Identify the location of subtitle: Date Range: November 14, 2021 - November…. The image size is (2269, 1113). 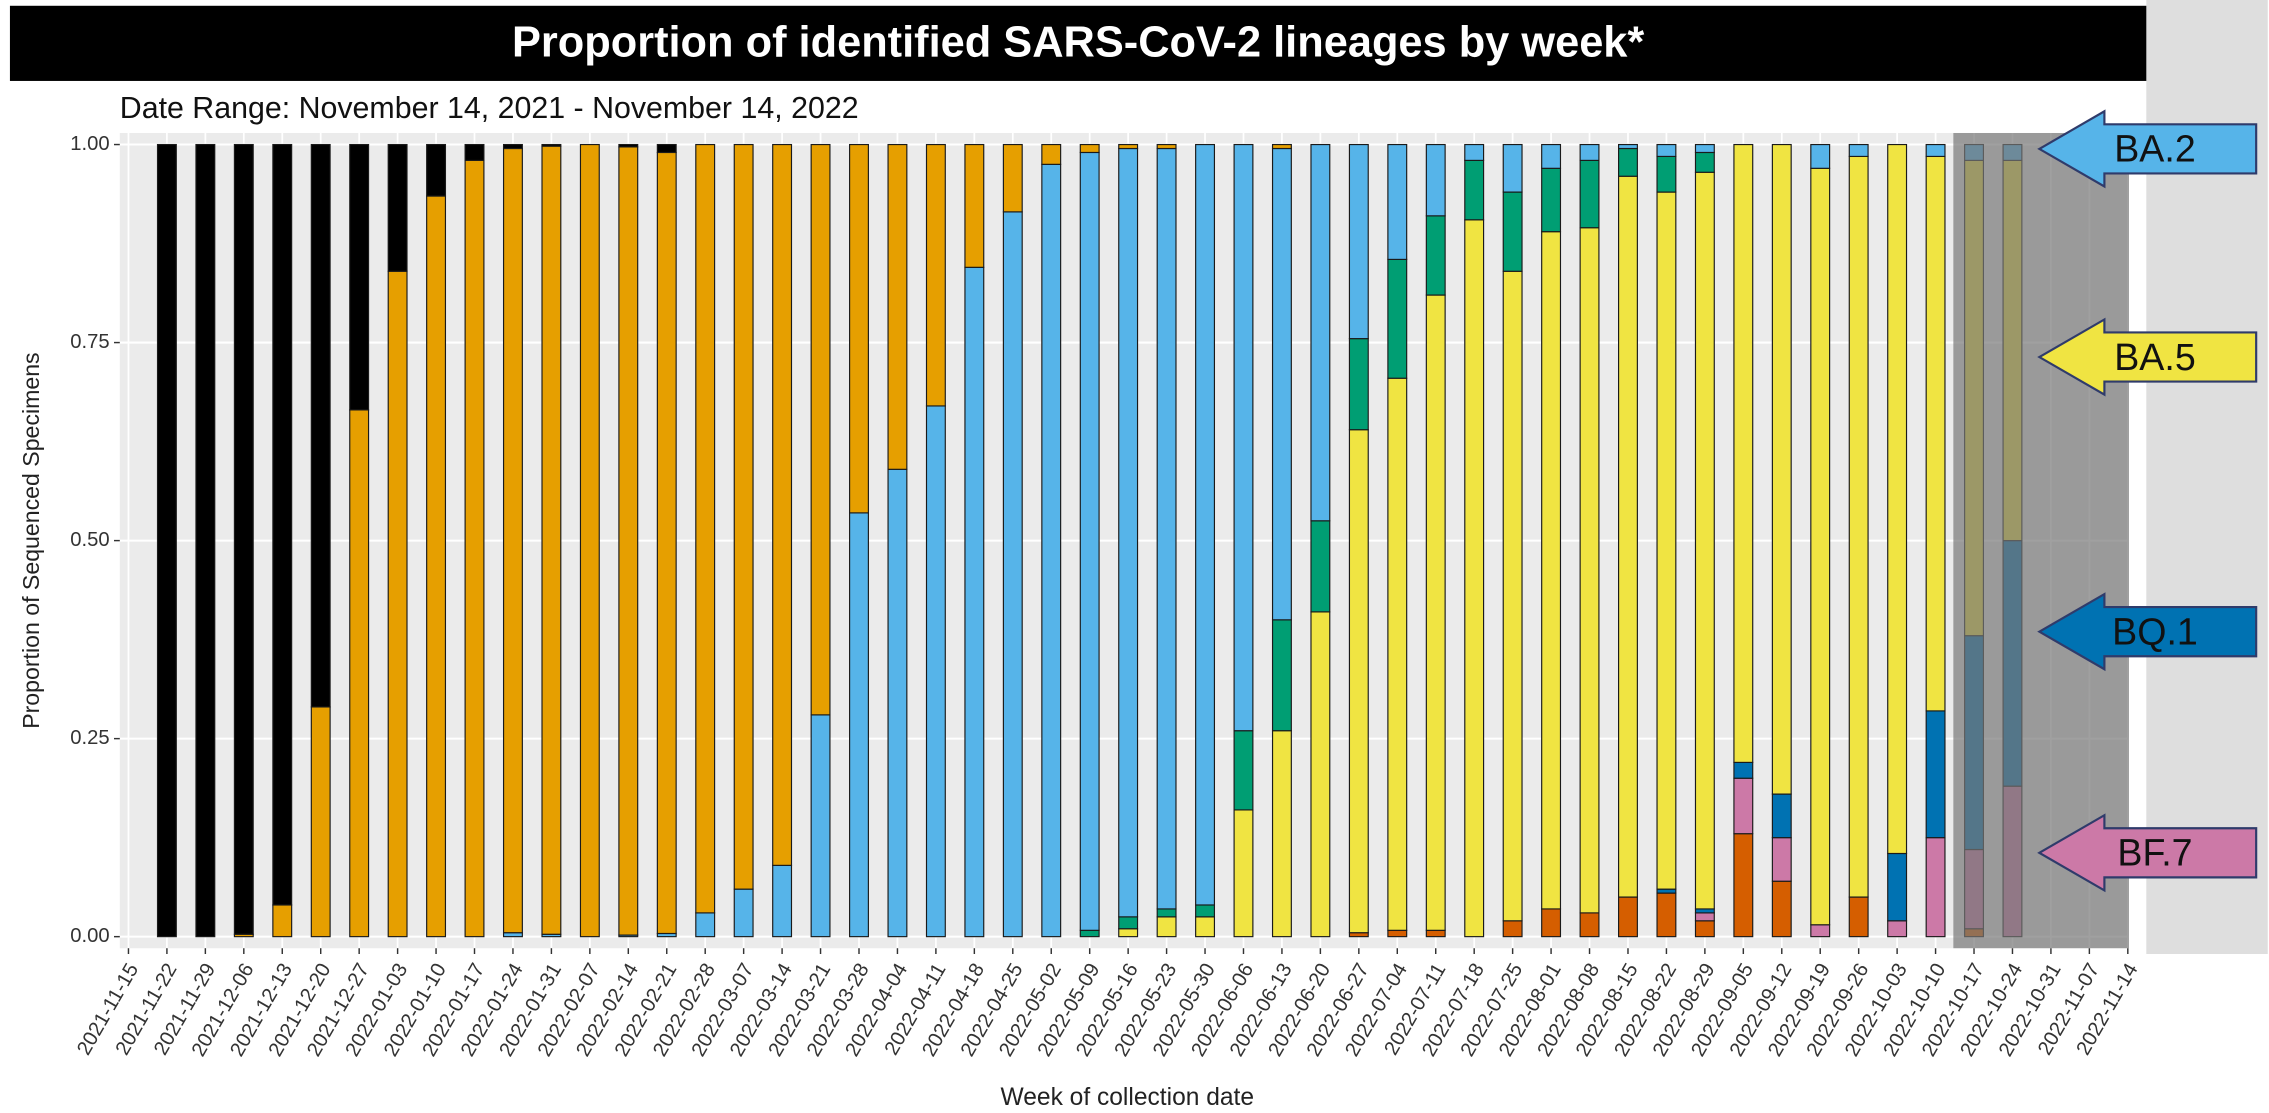
(489, 108).